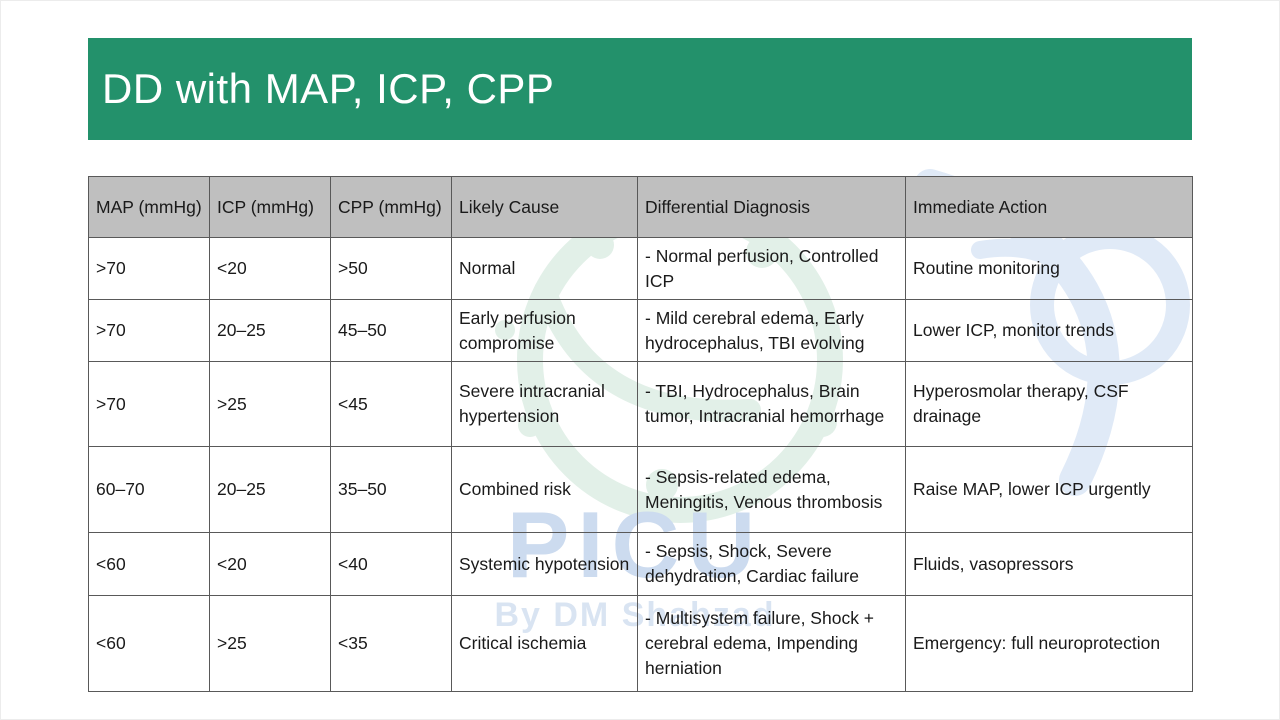 Image resolution: width=1280 pixels, height=720 pixels. I want to click on table-cell: Lower ICP, monitor trends, so click(1049, 330).